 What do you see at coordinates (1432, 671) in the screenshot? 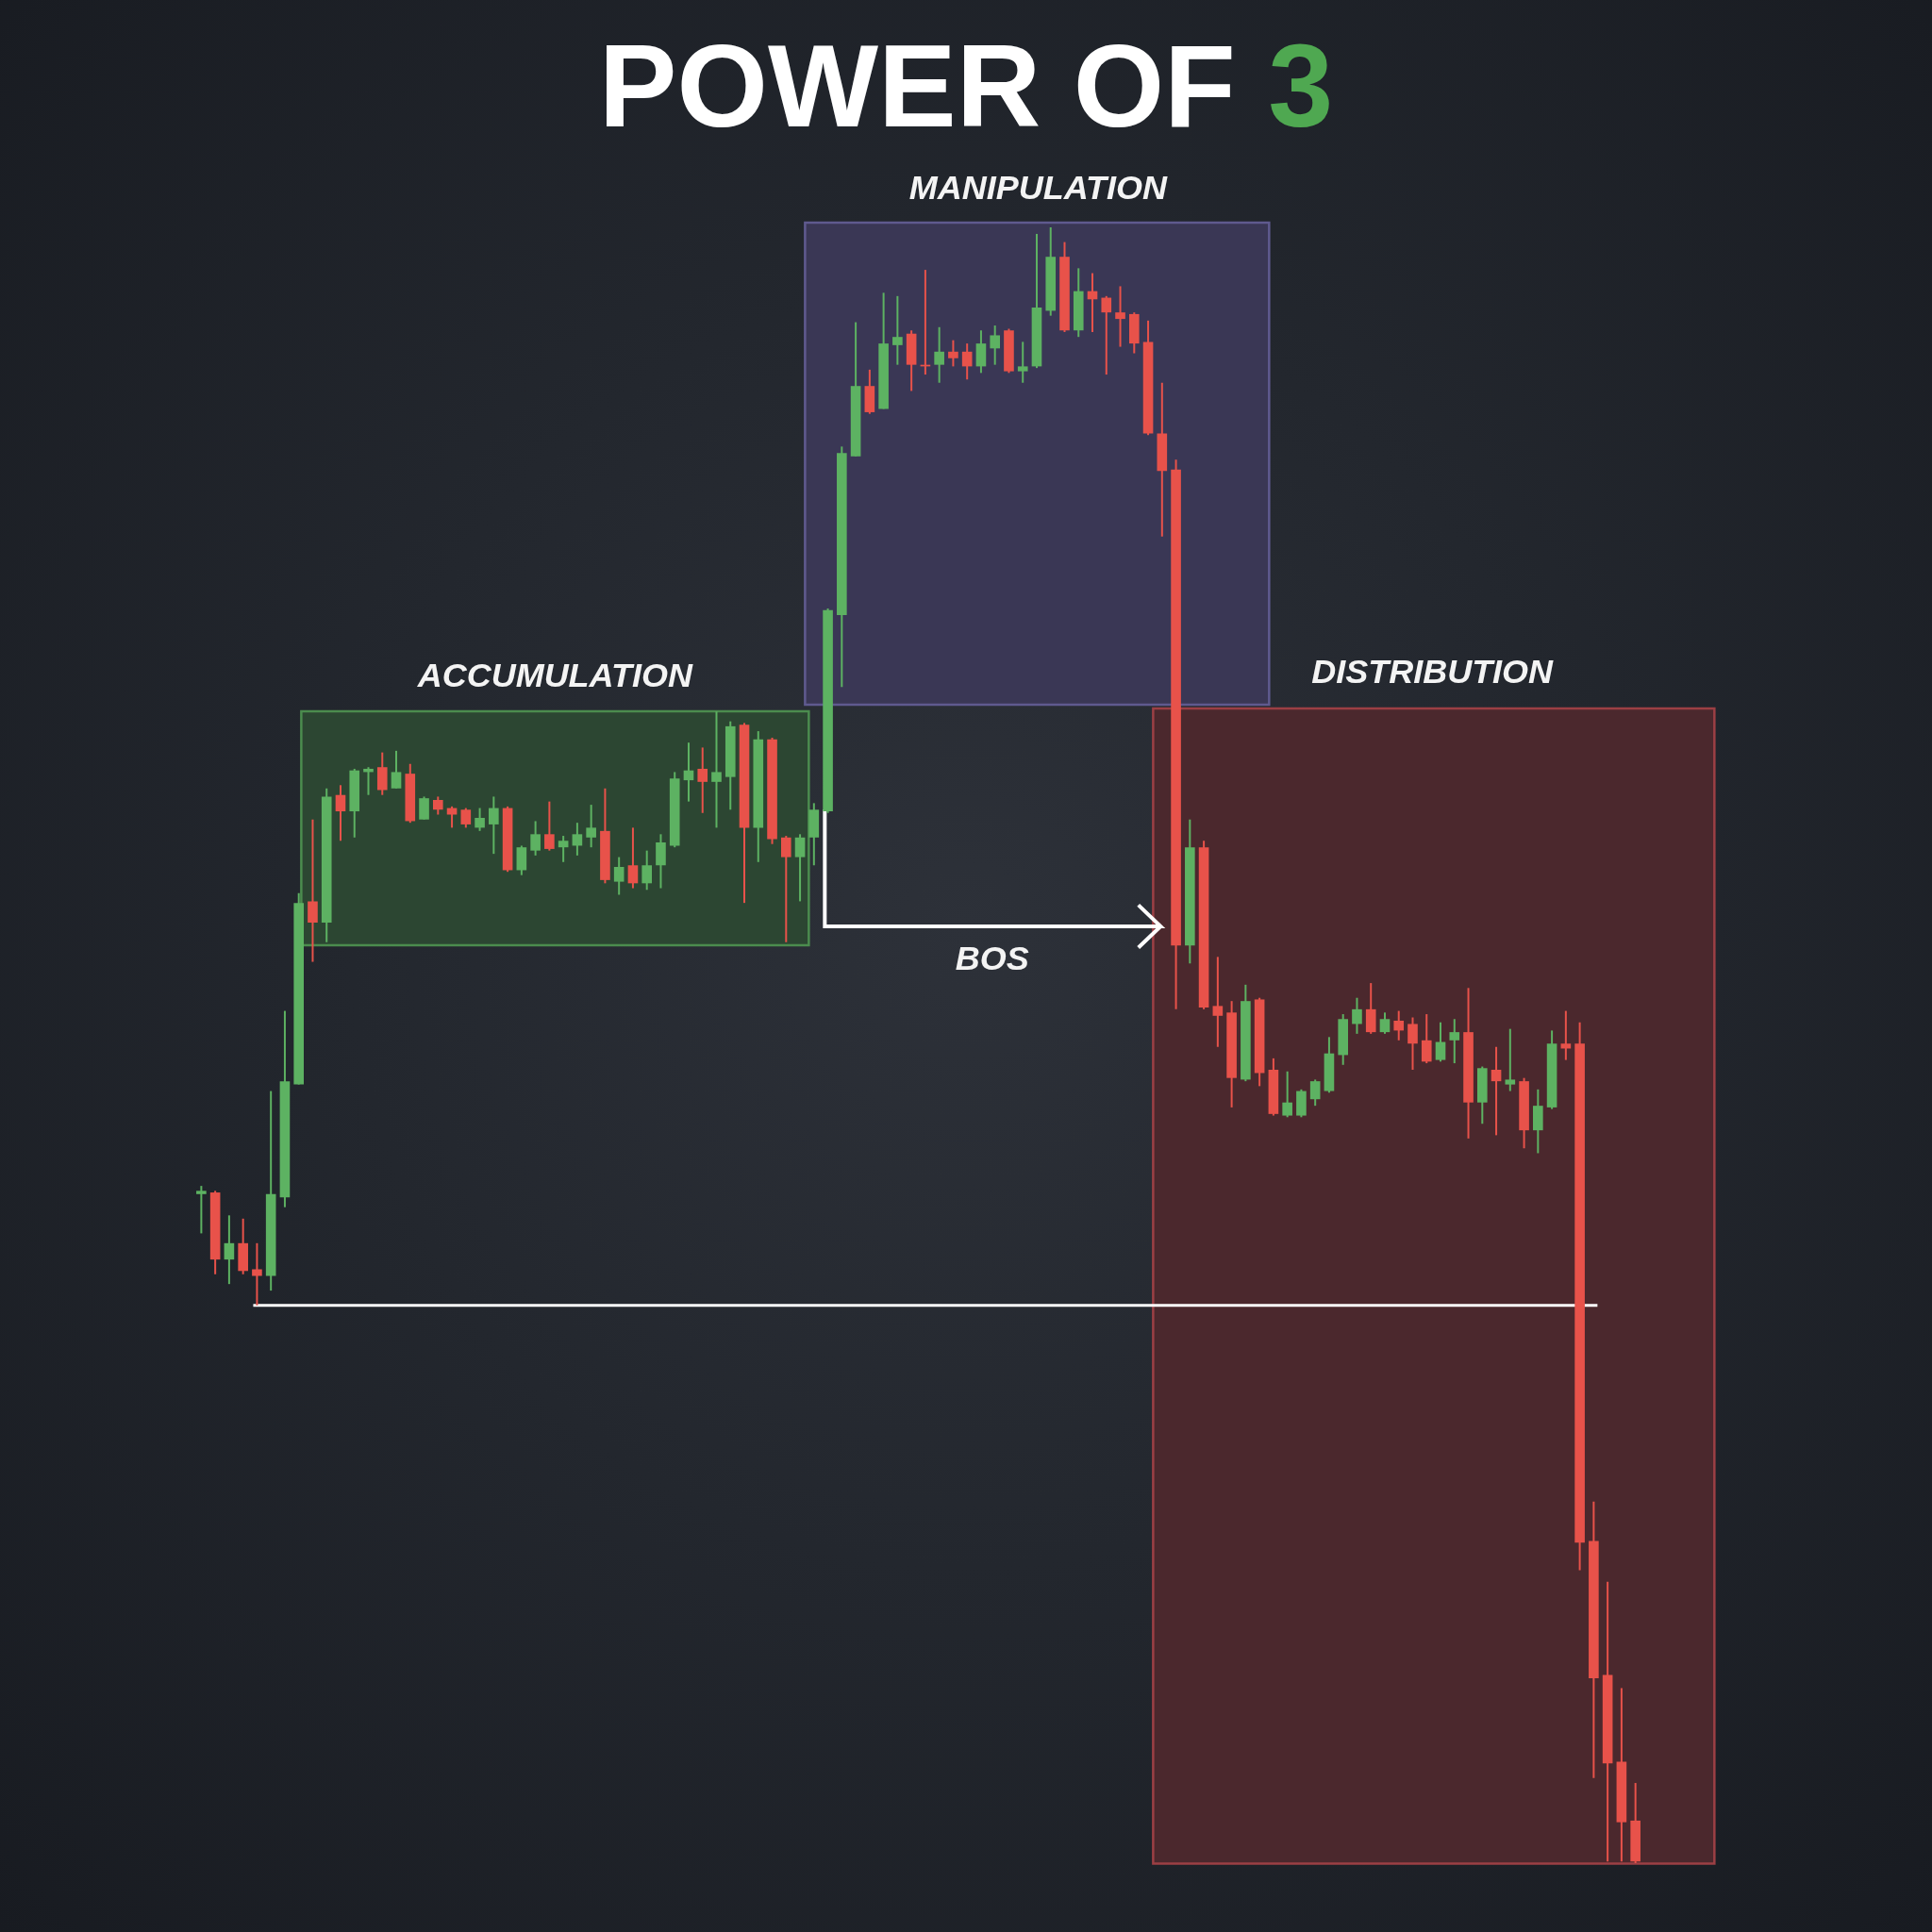
I see `annotation: DISTRIBUTION` at bounding box center [1432, 671].